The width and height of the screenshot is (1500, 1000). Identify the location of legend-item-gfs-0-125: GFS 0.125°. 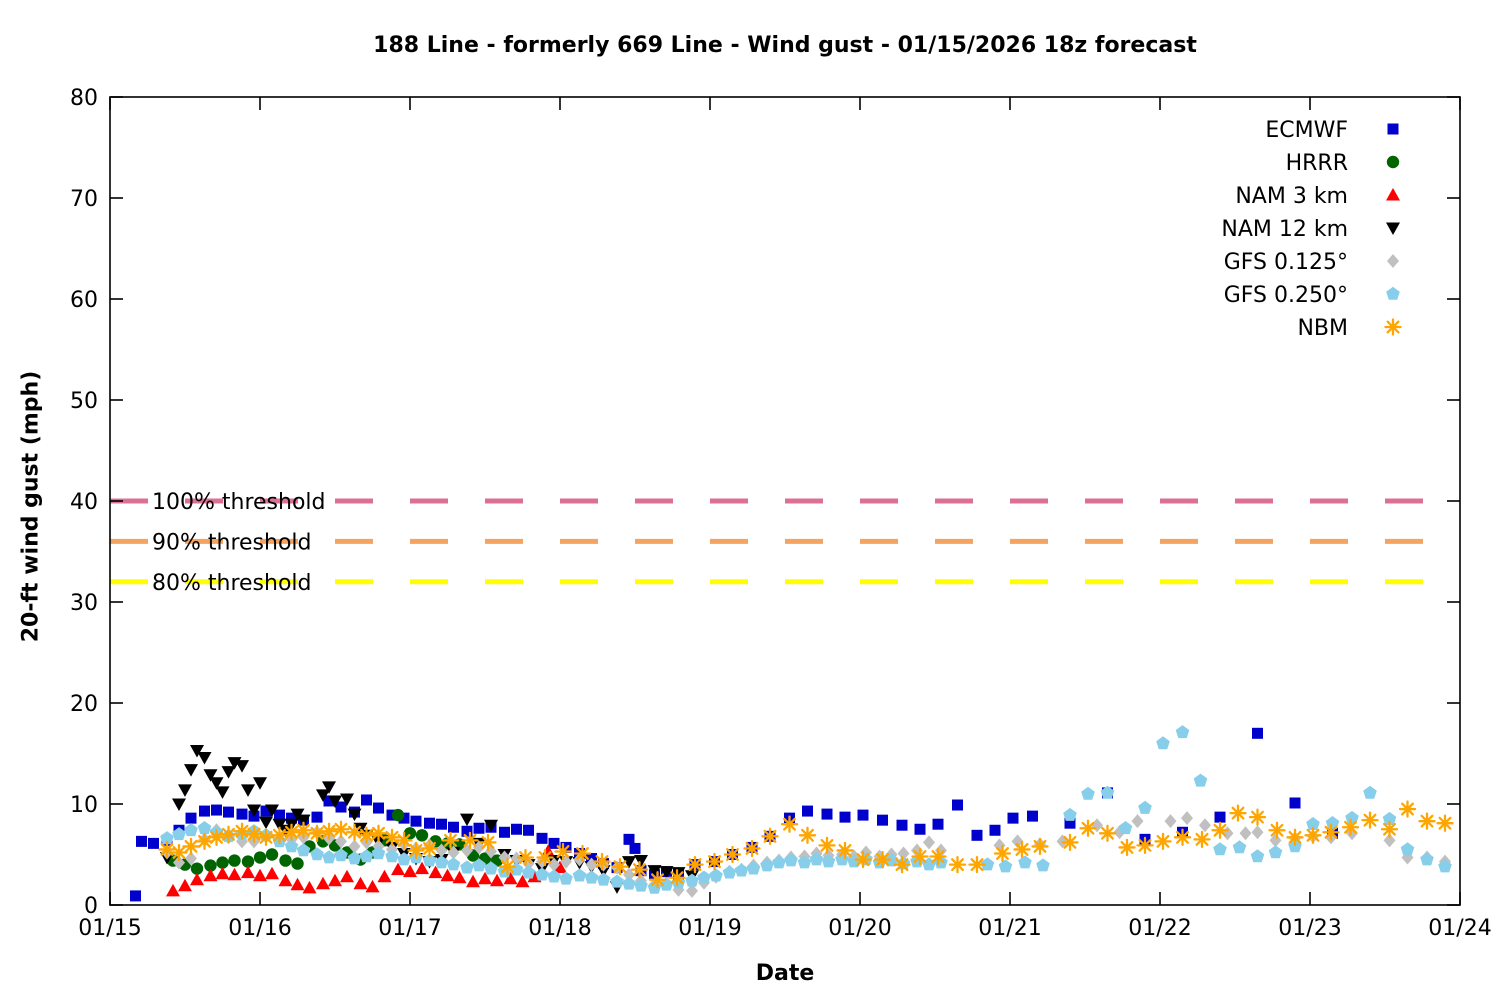
(1311, 262).